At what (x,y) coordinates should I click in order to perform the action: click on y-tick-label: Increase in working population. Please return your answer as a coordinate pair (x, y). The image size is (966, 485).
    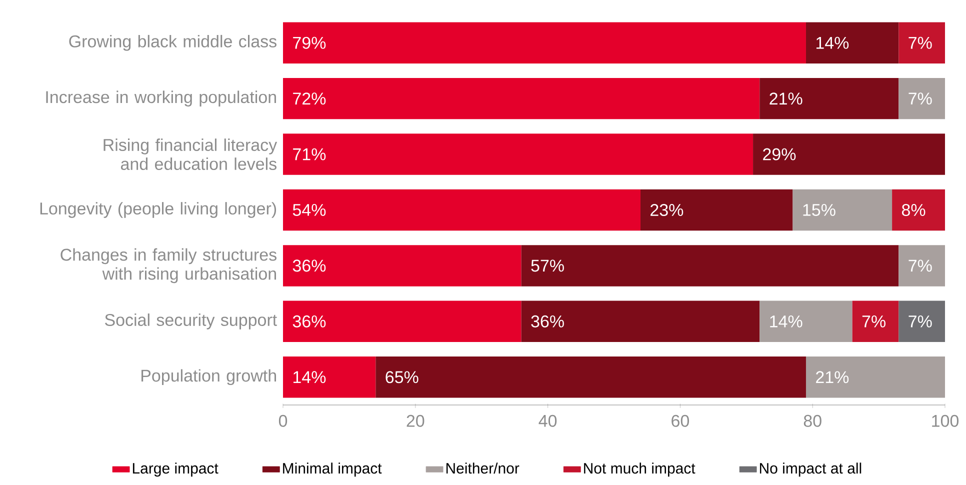
    Looking at the image, I should click on (161, 98).